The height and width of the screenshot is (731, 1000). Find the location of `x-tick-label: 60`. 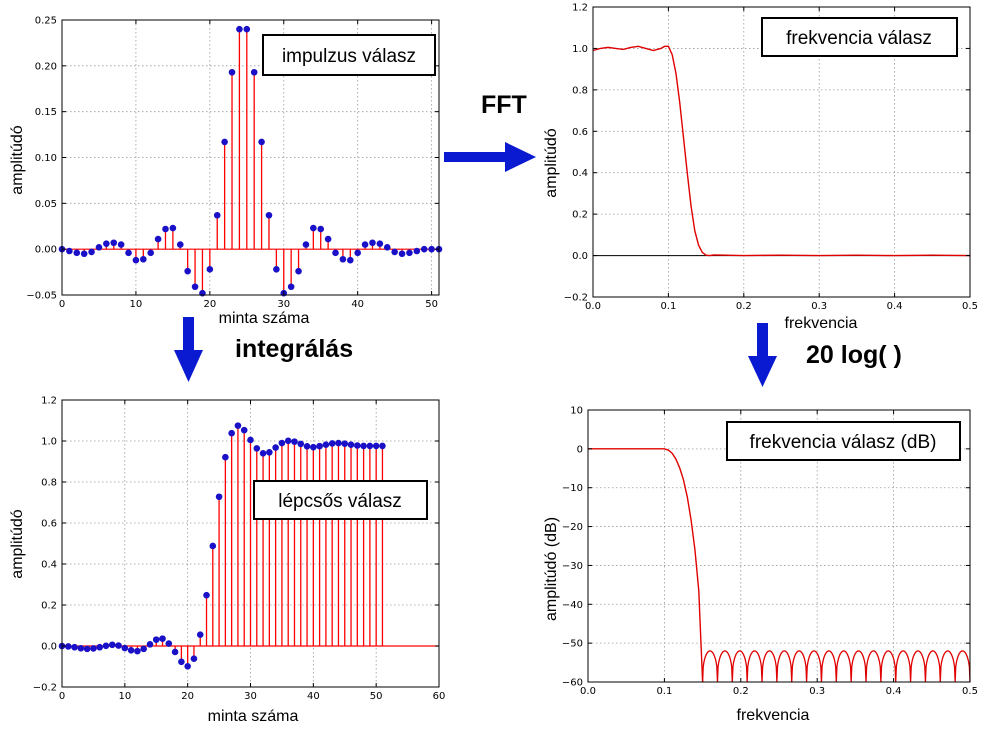

x-tick-label: 60 is located at coordinates (439, 696).